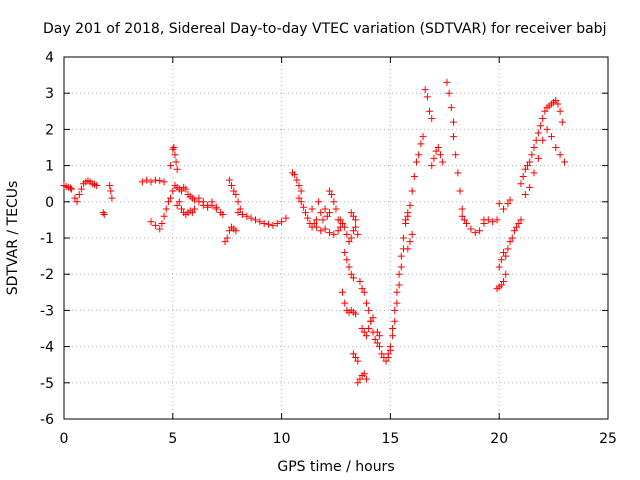  What do you see at coordinates (47, 420) in the screenshot?
I see `y-tick-label: -6` at bounding box center [47, 420].